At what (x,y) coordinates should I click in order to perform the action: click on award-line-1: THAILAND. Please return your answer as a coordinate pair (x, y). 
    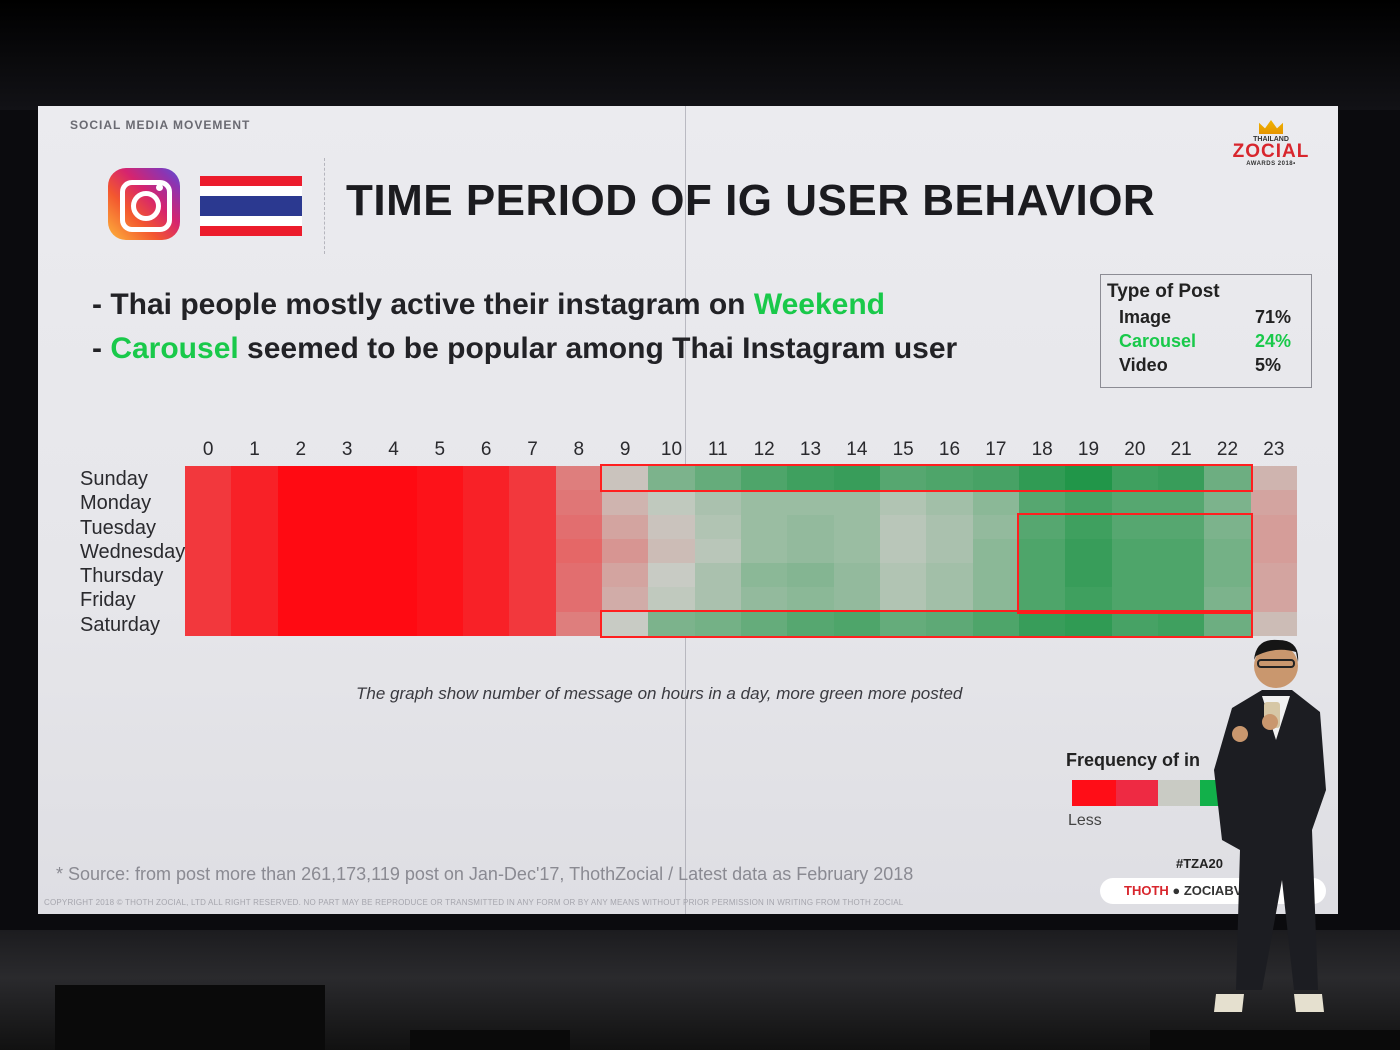
    Looking at the image, I should click on (1271, 139).